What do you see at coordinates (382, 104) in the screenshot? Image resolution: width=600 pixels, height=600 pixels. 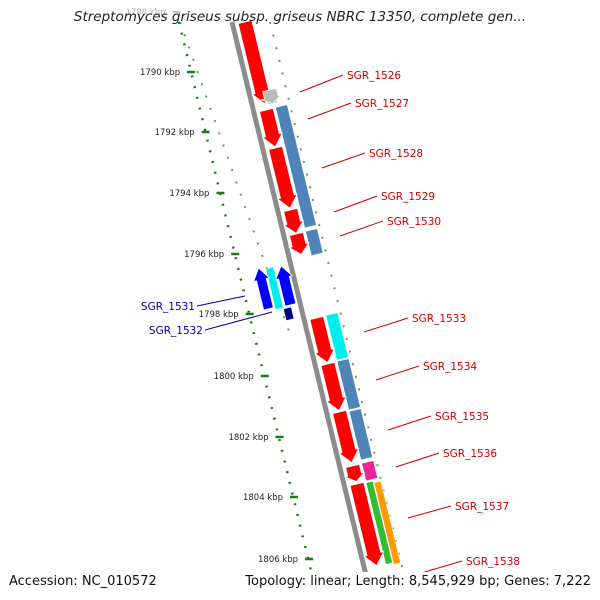 I see `gene-label: SGR_1527` at bounding box center [382, 104].